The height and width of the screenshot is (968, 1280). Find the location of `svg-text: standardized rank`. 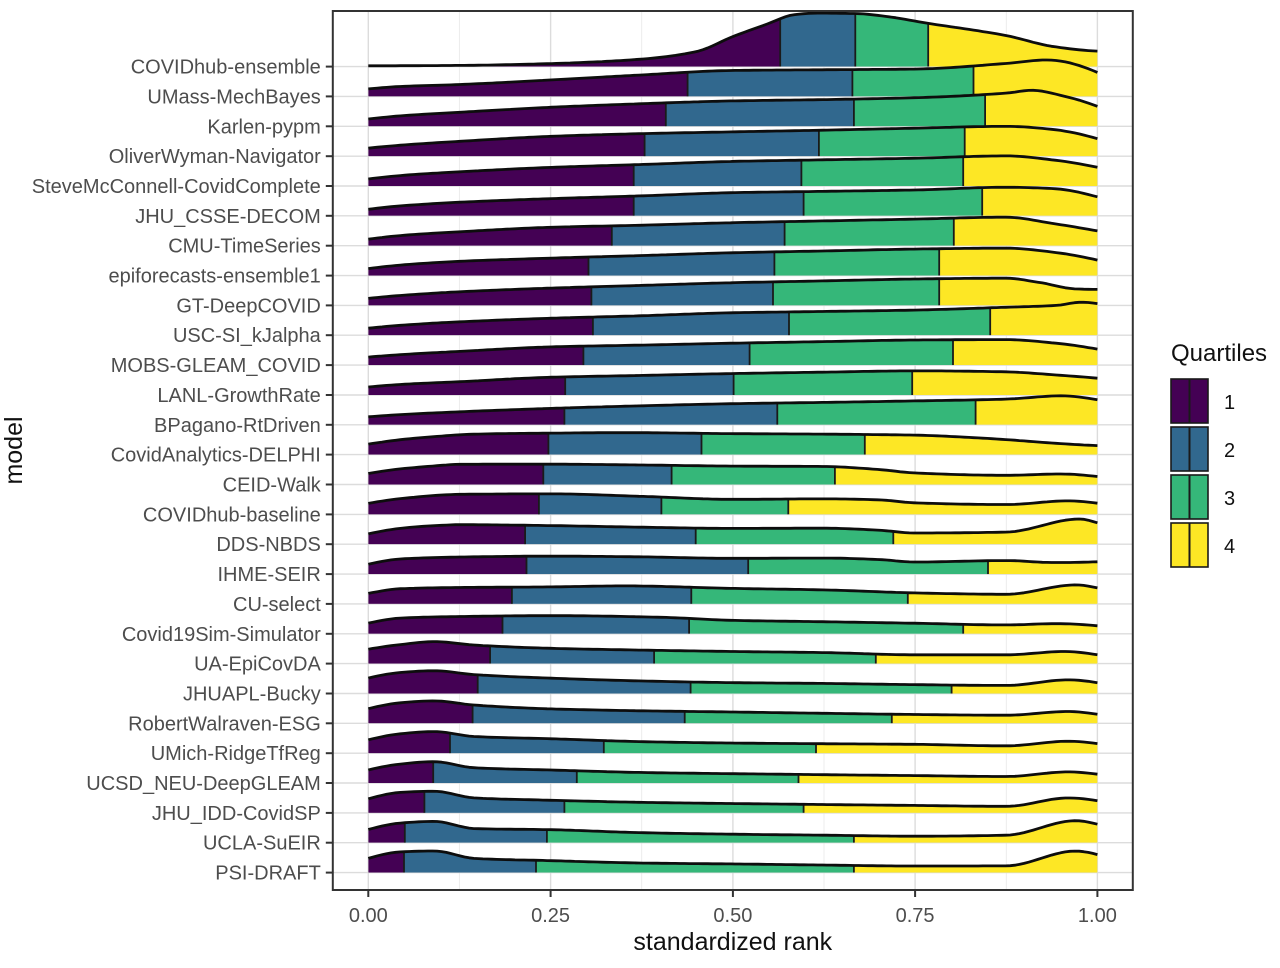

svg-text: standardized rank is located at coordinates (732, 942).